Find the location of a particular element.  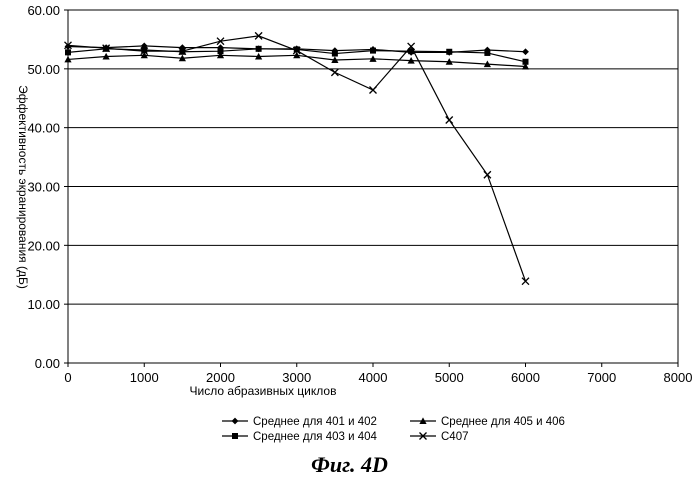

x-tick-label: 5000 is located at coordinates (449, 377).